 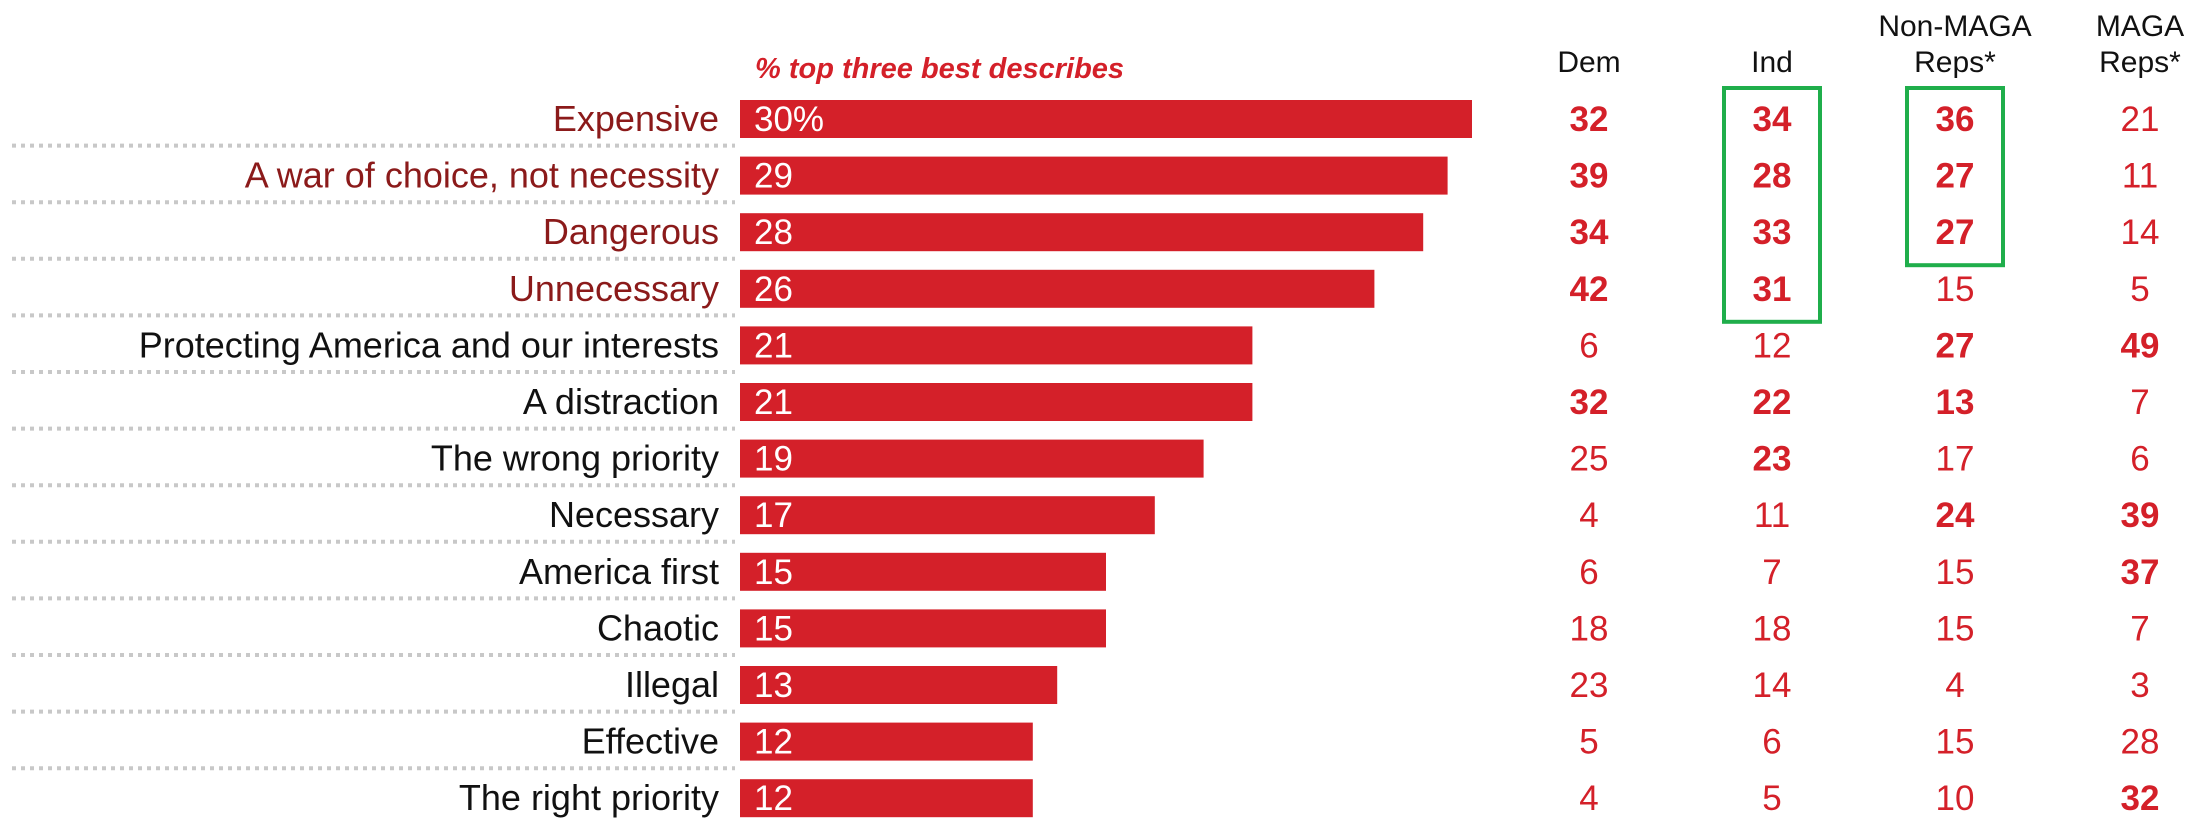 I want to click on cell-col0-row6: 25, so click(x=1589, y=459).